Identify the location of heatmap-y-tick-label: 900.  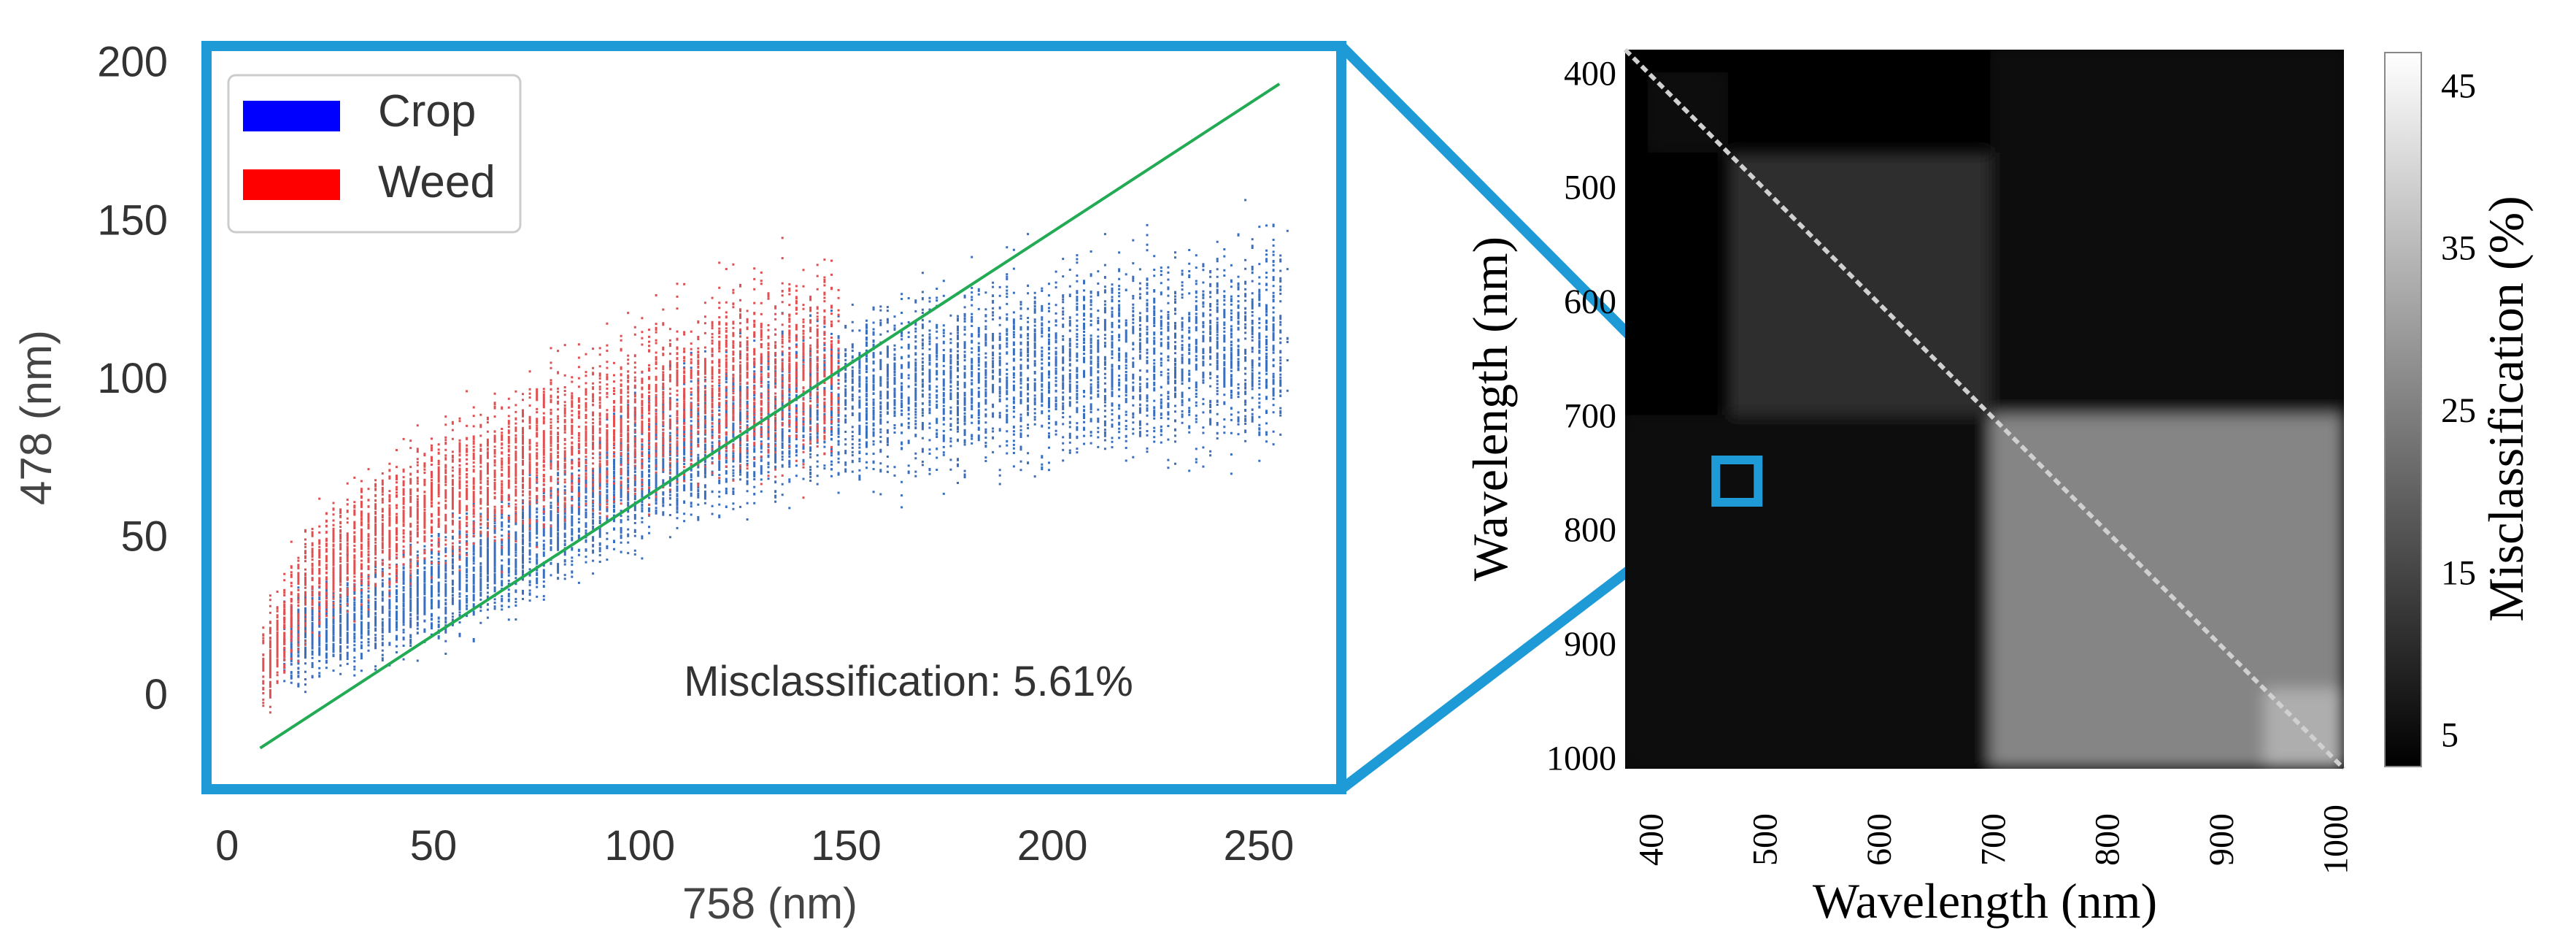
(1590, 644).